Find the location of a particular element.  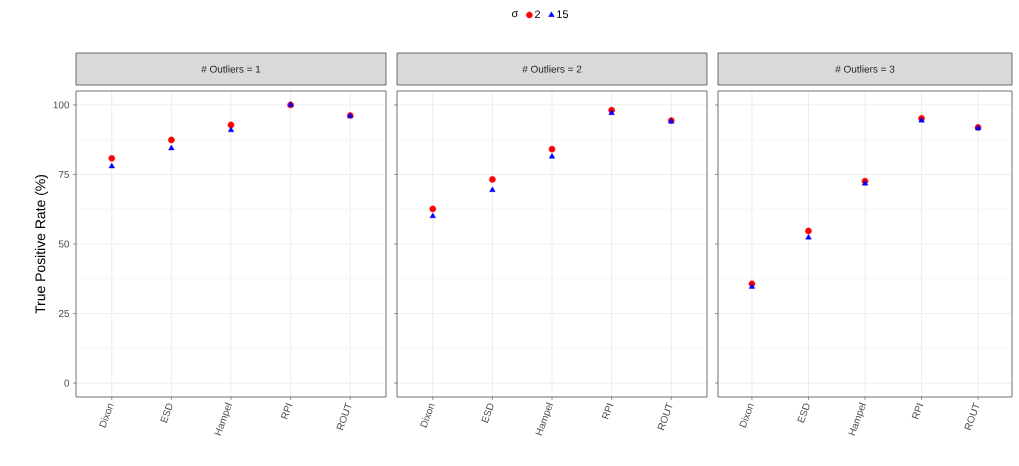

y-tick-label: 75 is located at coordinates (64, 174).